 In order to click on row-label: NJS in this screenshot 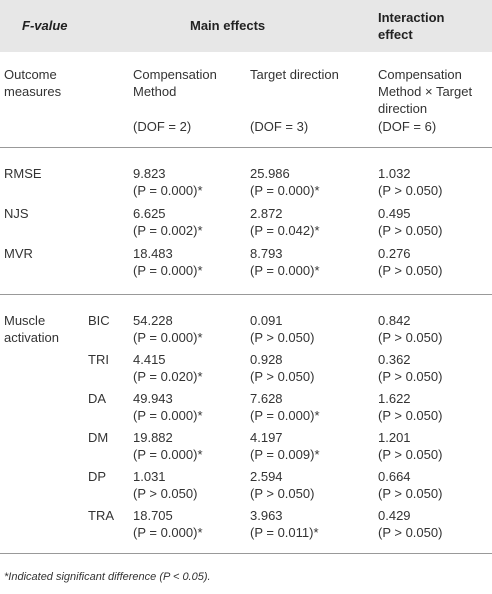, I will do `click(16, 213)`.